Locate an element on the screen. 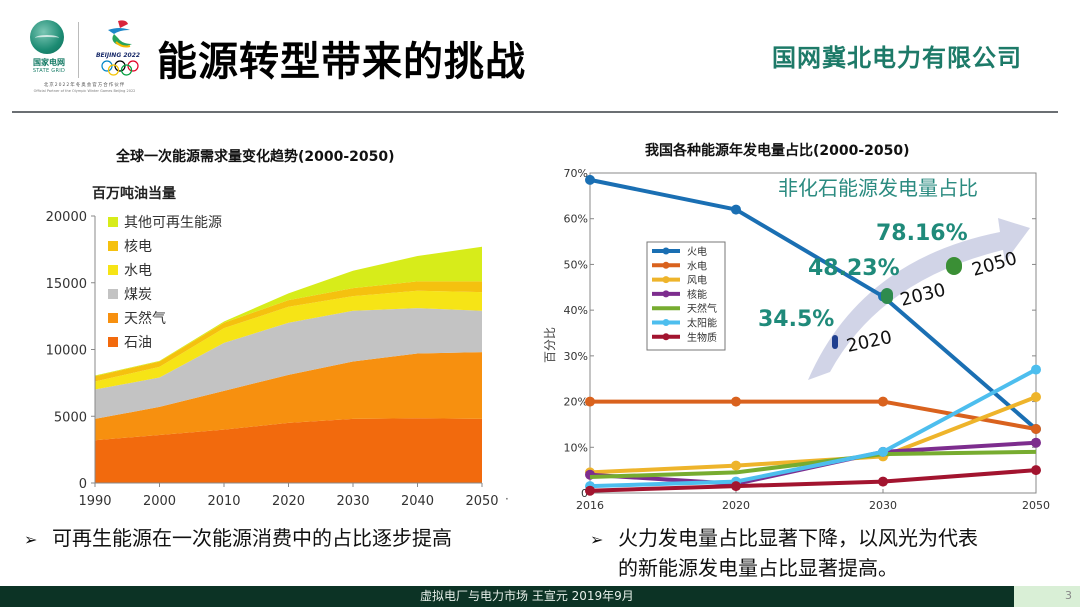 The width and height of the screenshot is (1080, 607). legend-label: 生物质 is located at coordinates (702, 337).